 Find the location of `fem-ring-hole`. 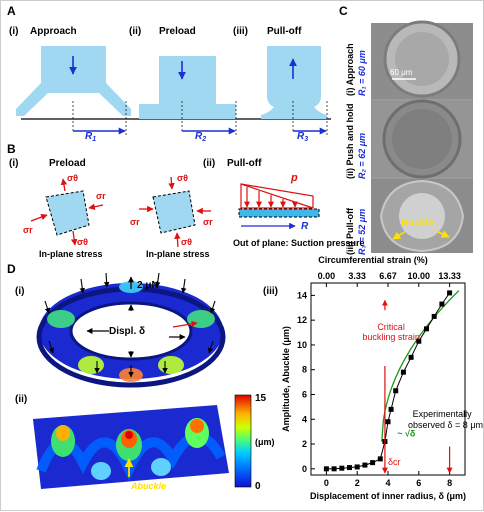

fem-ring-hole is located at coordinates (131, 331).